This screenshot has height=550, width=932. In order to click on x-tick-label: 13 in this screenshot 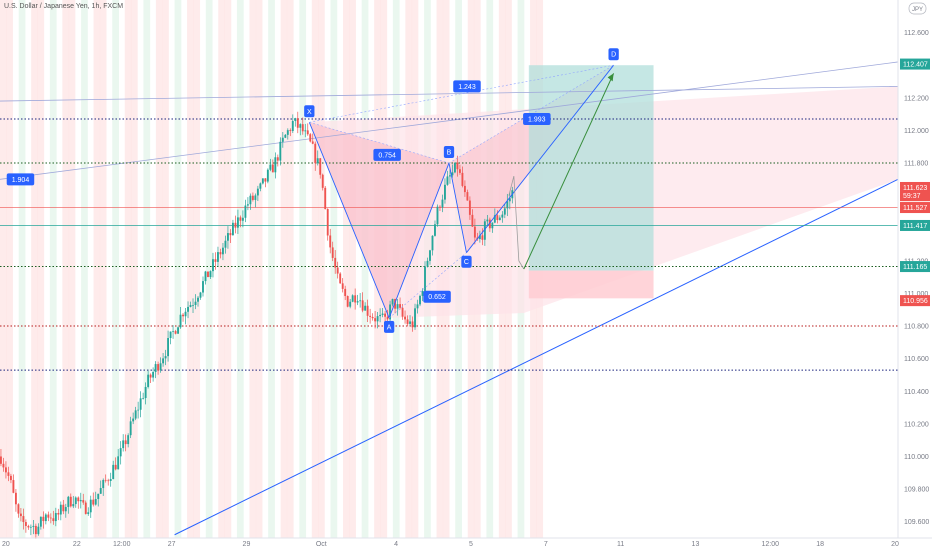, I will do `click(696, 544)`.